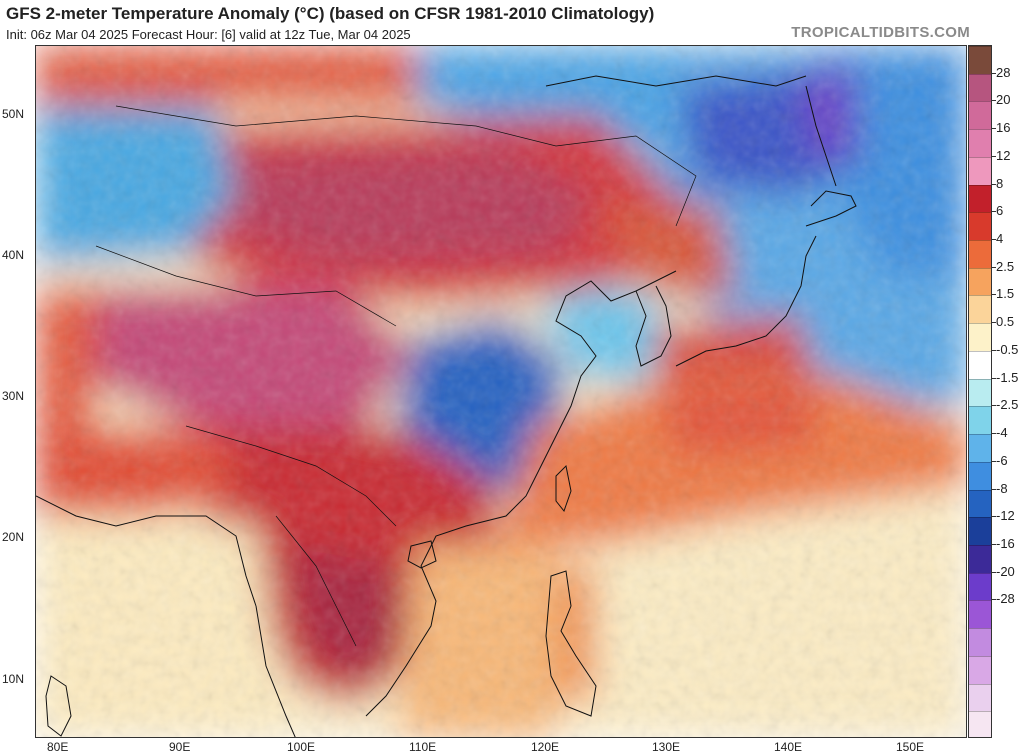 The width and height of the screenshot is (1024, 756). I want to click on longitude-label-140e: 140E, so click(788, 747).